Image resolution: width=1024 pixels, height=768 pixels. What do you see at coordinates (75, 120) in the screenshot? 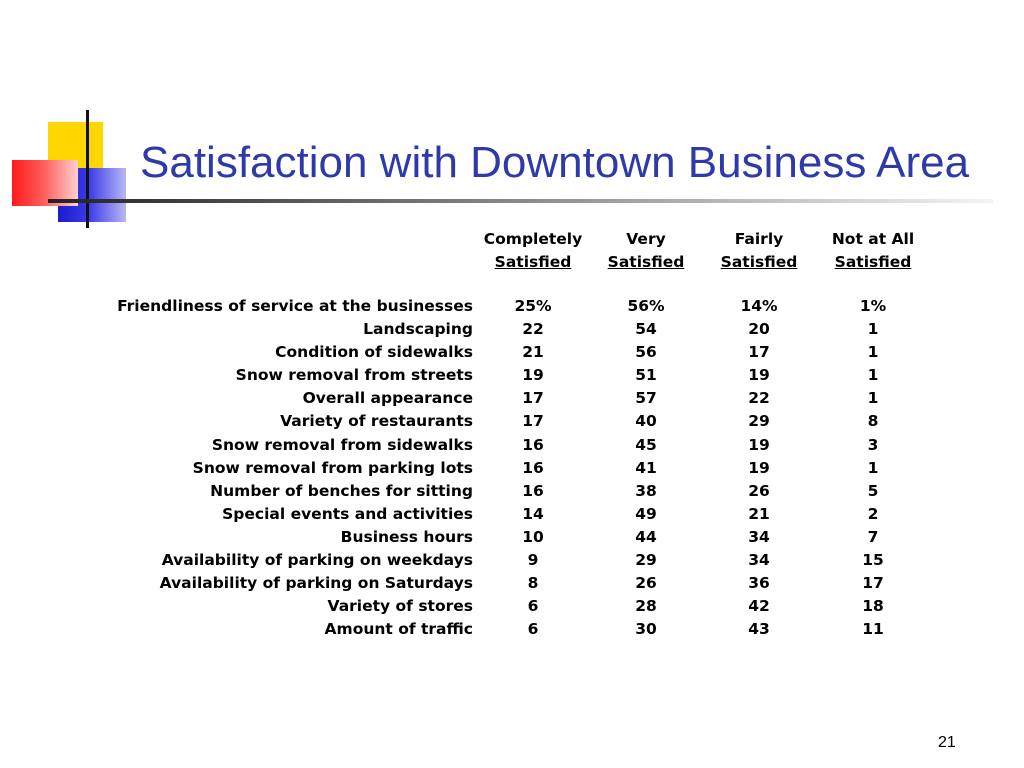
I see `slide-logo-decoration` at bounding box center [75, 120].